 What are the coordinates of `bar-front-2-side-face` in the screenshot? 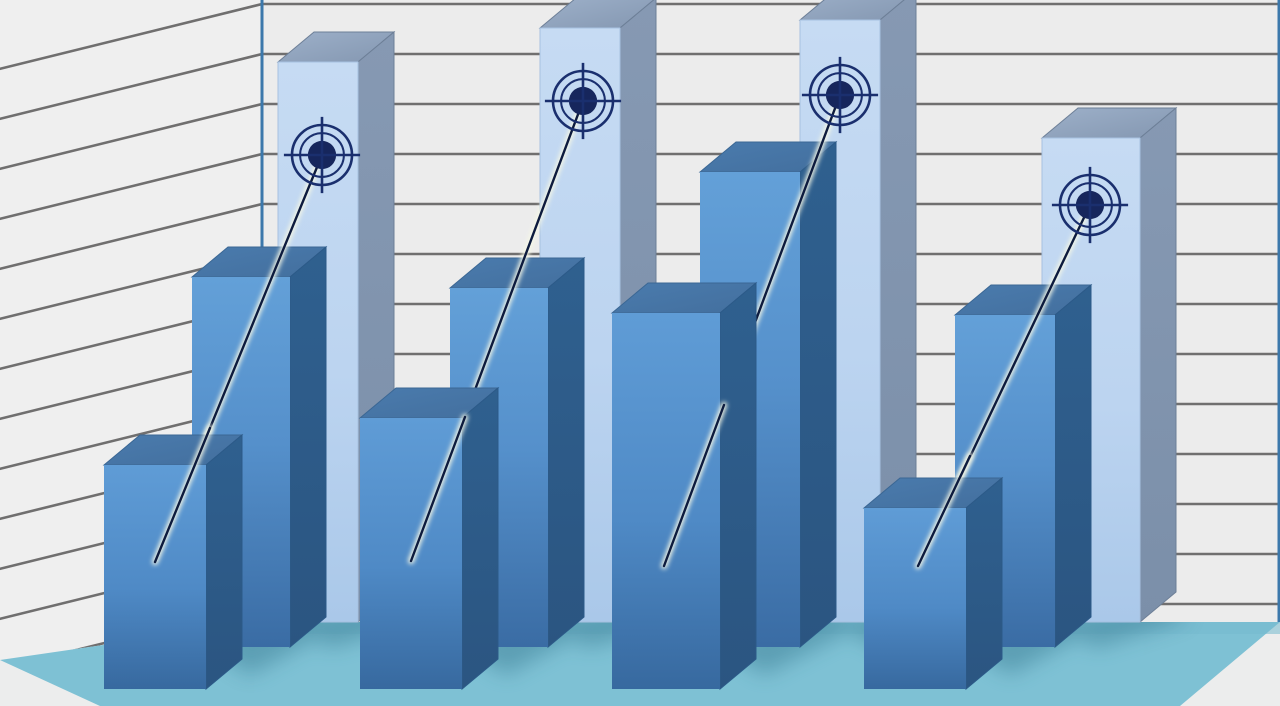 It's located at (480, 538).